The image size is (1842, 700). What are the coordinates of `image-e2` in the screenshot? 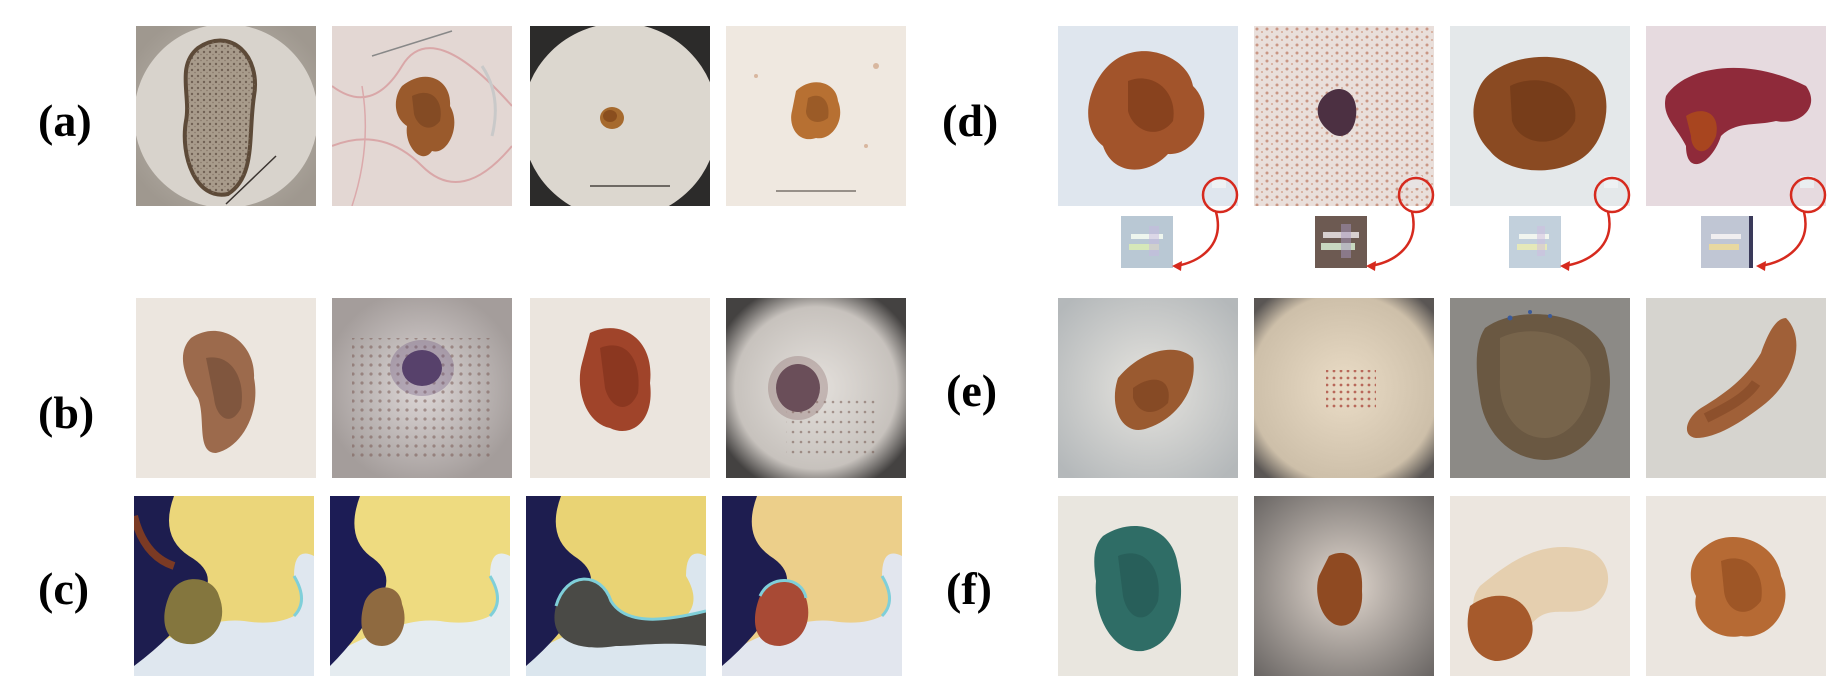 It's located at (1344, 388).